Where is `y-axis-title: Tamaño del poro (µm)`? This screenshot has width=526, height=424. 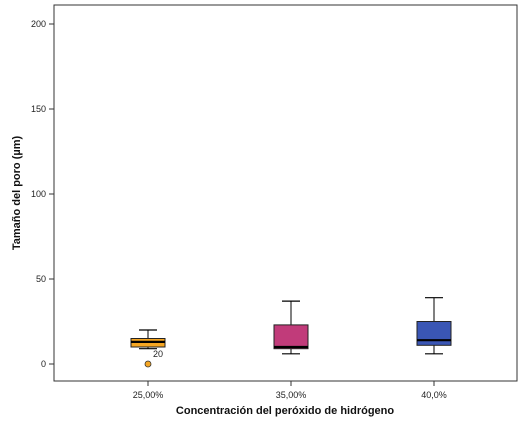 y-axis-title: Tamaño del poro (µm) is located at coordinates (17, 193).